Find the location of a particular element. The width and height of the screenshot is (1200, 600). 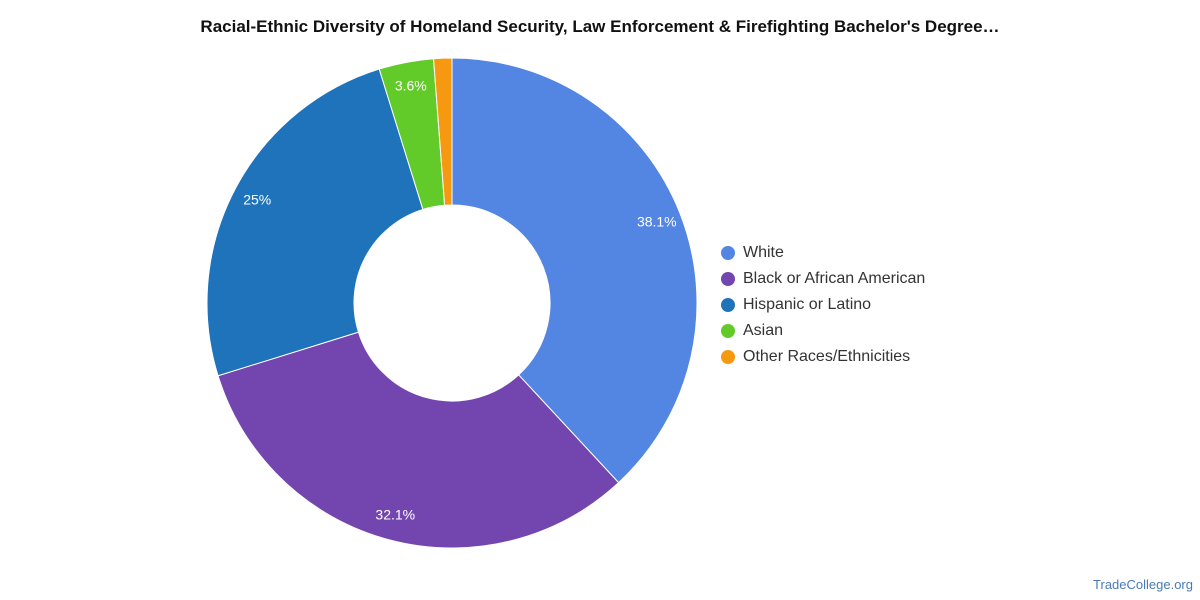

slice-label-asian: 3.6% is located at coordinates (411, 86).